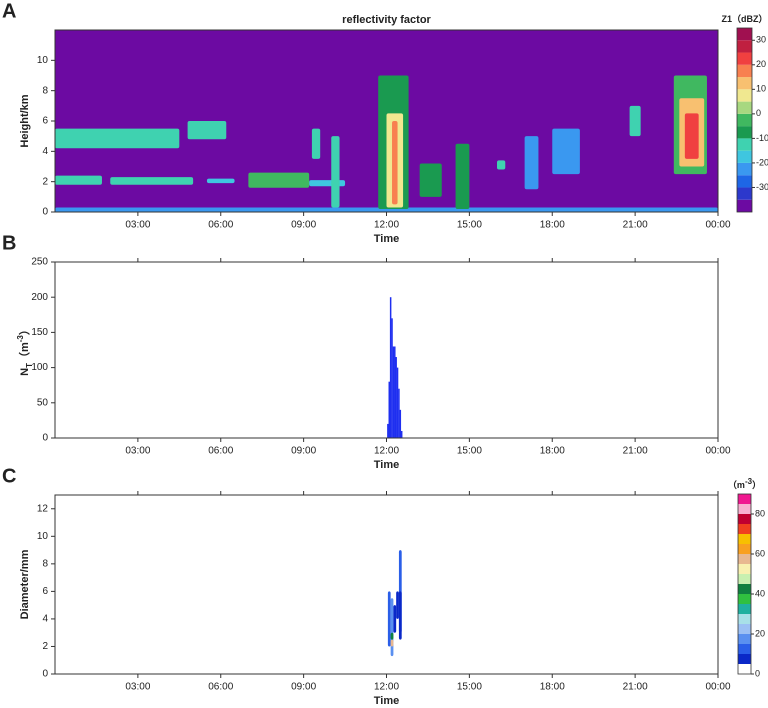 The image size is (768, 708). What do you see at coordinates (762, 187) in the screenshot?
I see `colorbar-tick-label: -30` at bounding box center [762, 187].